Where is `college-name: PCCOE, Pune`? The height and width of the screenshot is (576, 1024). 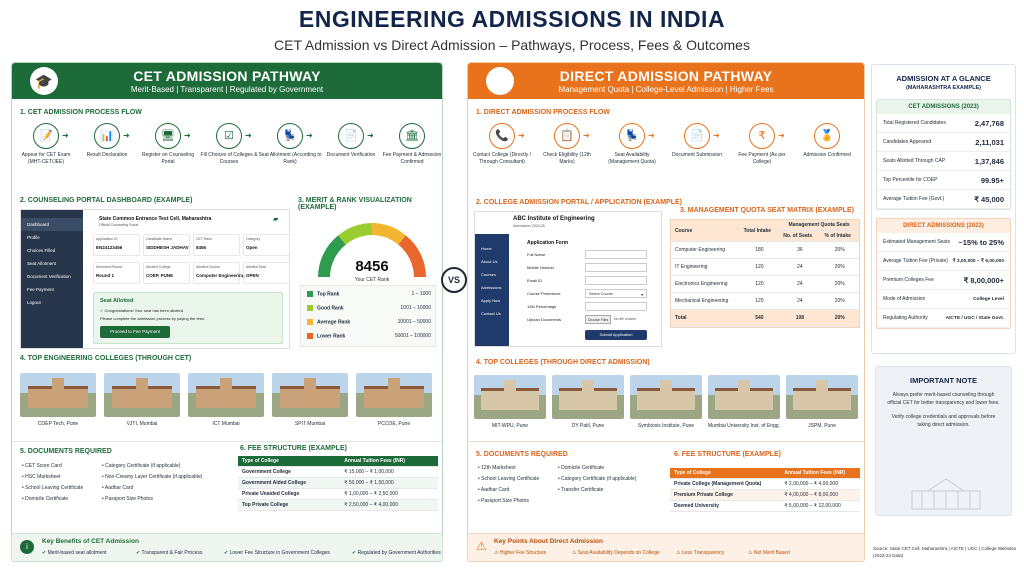
college-name: PCCOE, Pune is located at coordinates (394, 424).